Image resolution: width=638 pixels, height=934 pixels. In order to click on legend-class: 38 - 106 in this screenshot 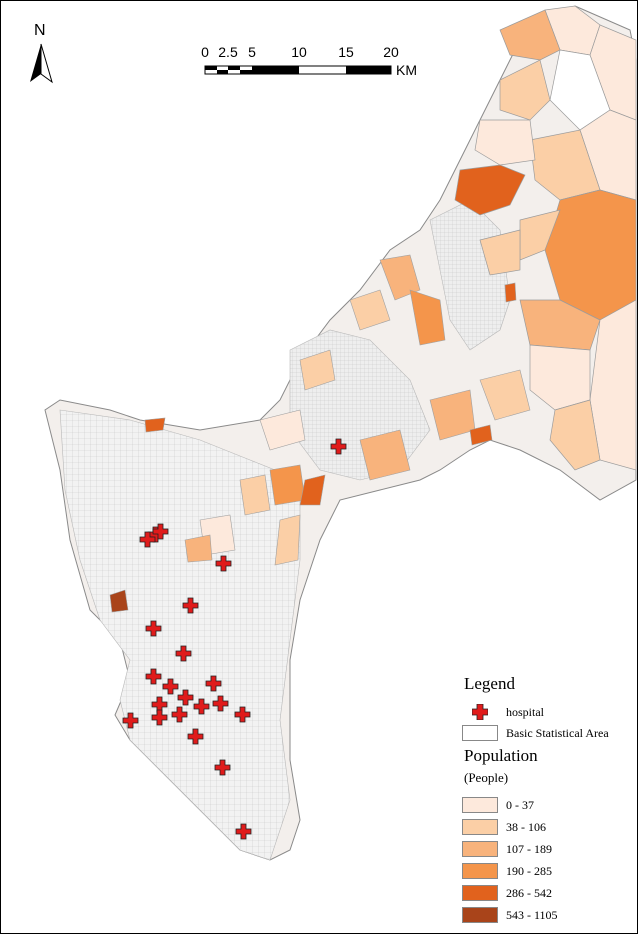, I will do `click(504, 827)`.